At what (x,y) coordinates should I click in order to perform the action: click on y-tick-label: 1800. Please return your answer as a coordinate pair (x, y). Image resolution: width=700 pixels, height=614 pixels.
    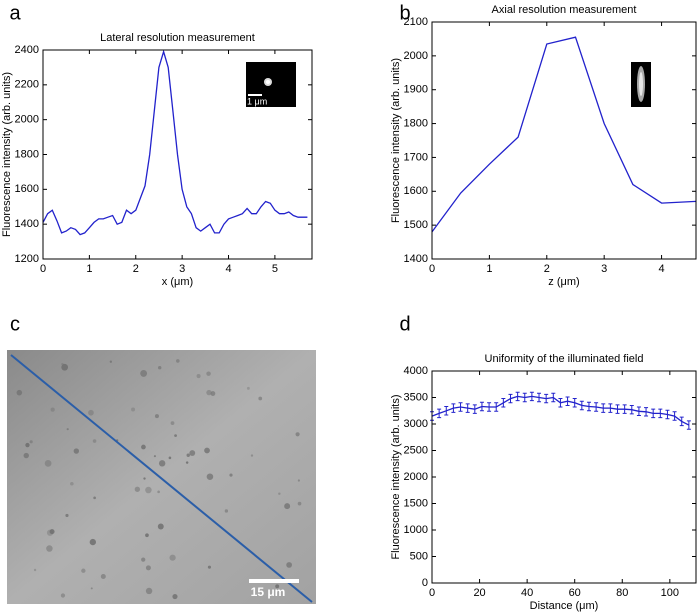
    Looking at the image, I should click on (27, 154).